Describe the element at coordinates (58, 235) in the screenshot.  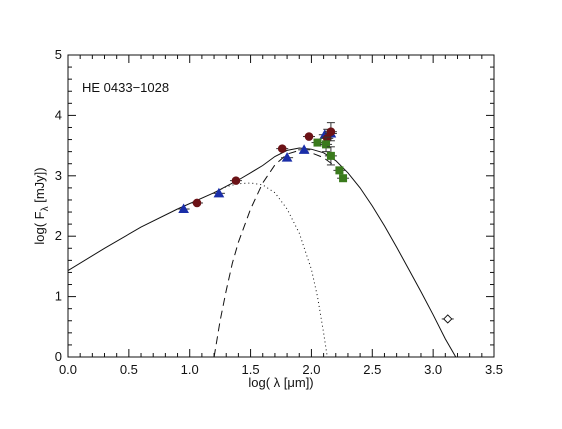
I see `y-tick-label: 2` at that location.